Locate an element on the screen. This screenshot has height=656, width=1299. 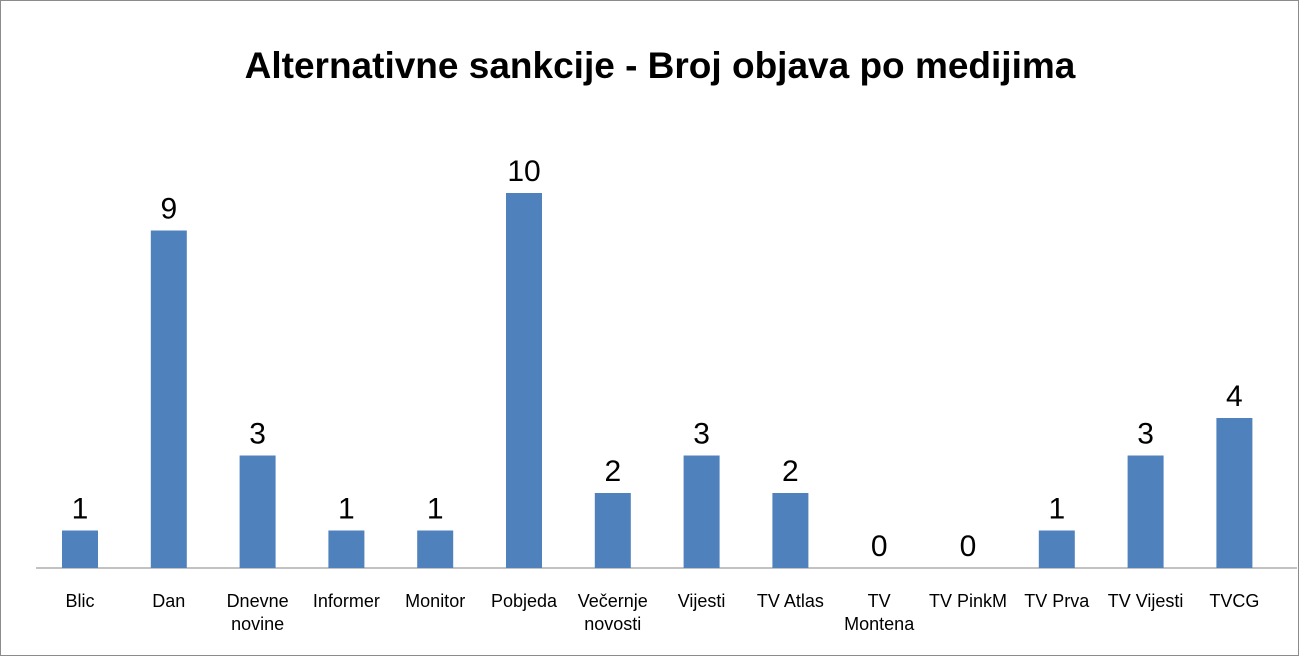
value-label: 9 is located at coordinates (168, 208).